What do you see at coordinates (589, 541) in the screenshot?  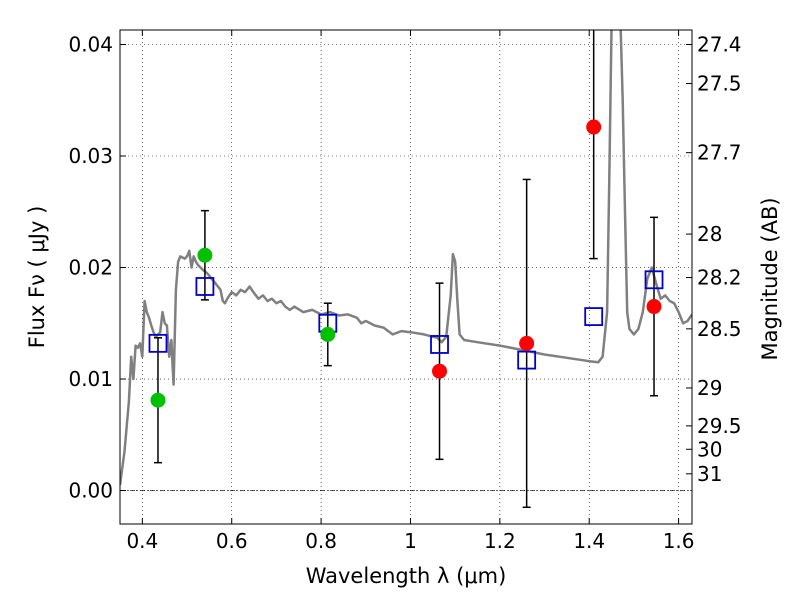 I see `x-tick-label: 1.4` at bounding box center [589, 541].